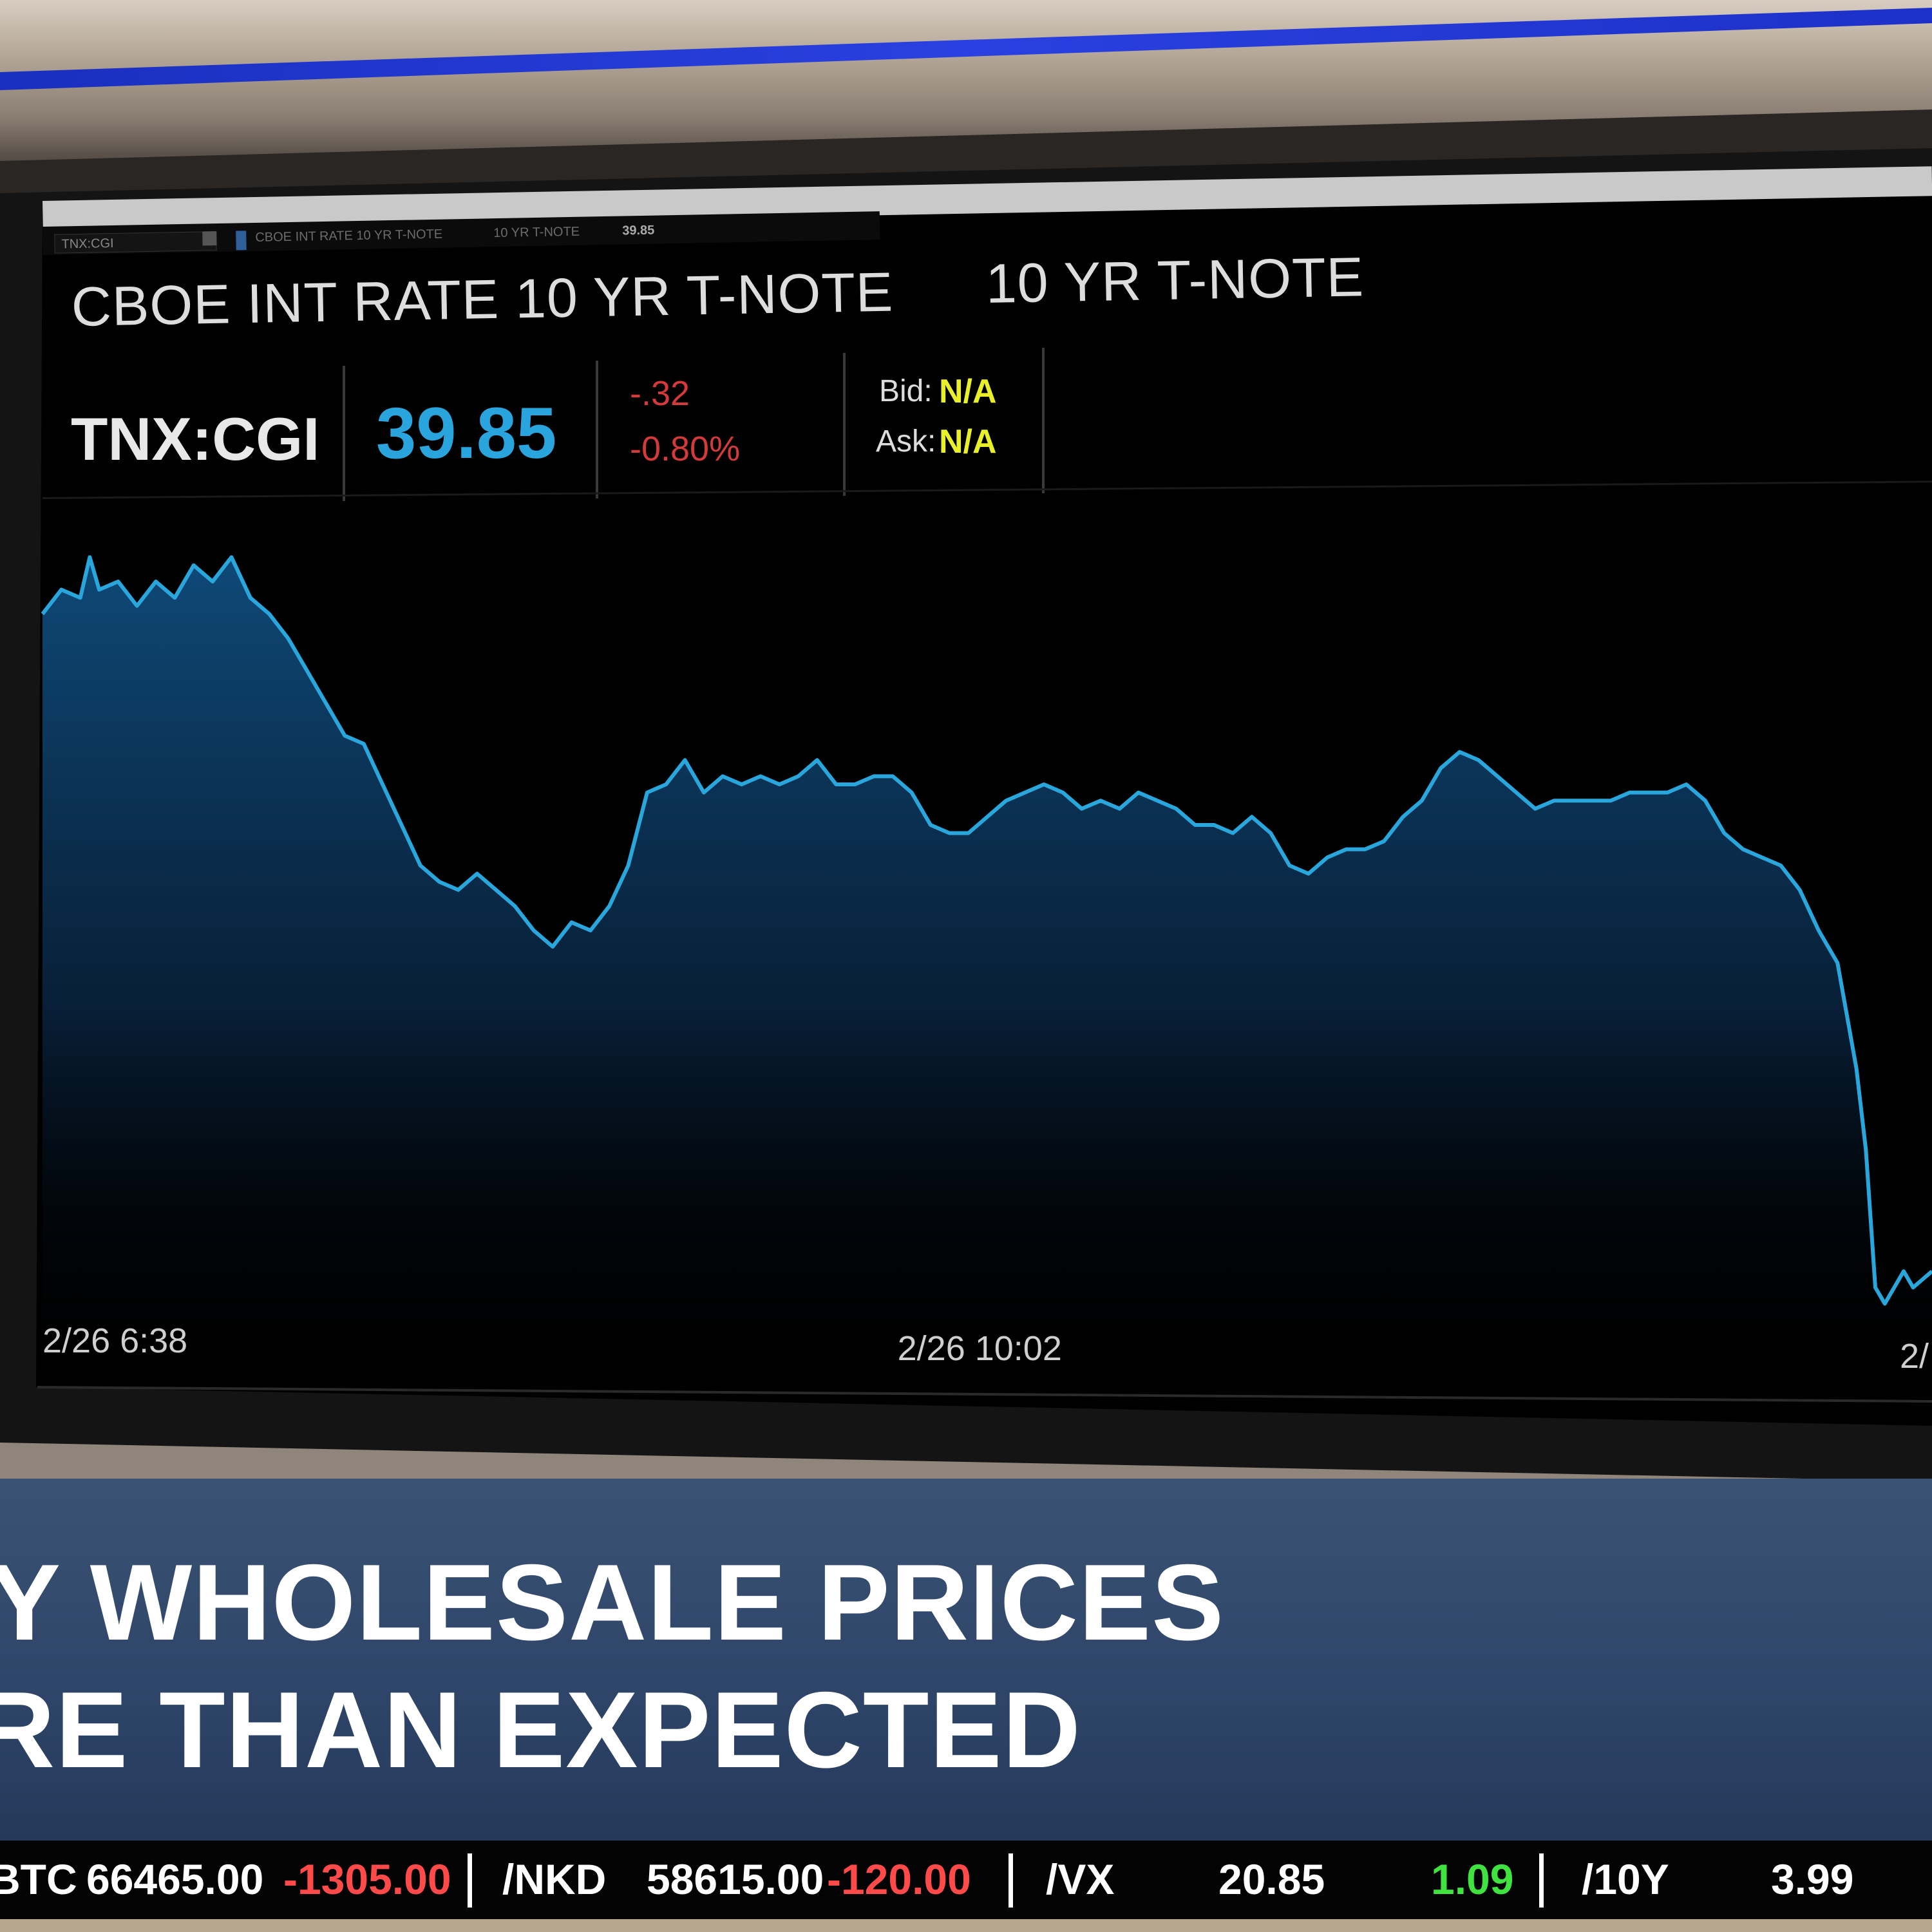 This screenshot has height=1932, width=1932. Describe the element at coordinates (1915, 1356) in the screenshot. I see `x-tick-label: 2/` at that location.